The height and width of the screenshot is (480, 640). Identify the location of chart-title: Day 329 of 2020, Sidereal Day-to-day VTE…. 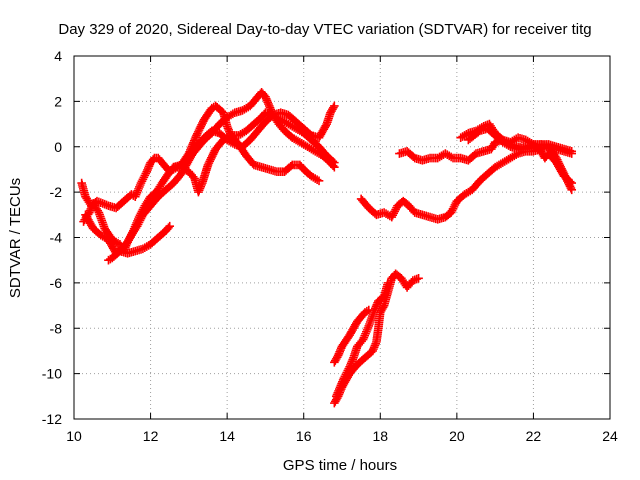
(324, 29).